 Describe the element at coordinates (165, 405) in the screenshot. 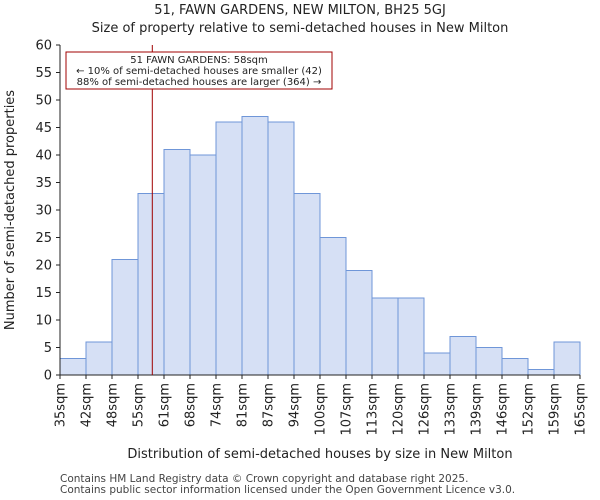

I see `x-tick-label: 61sqm` at that location.